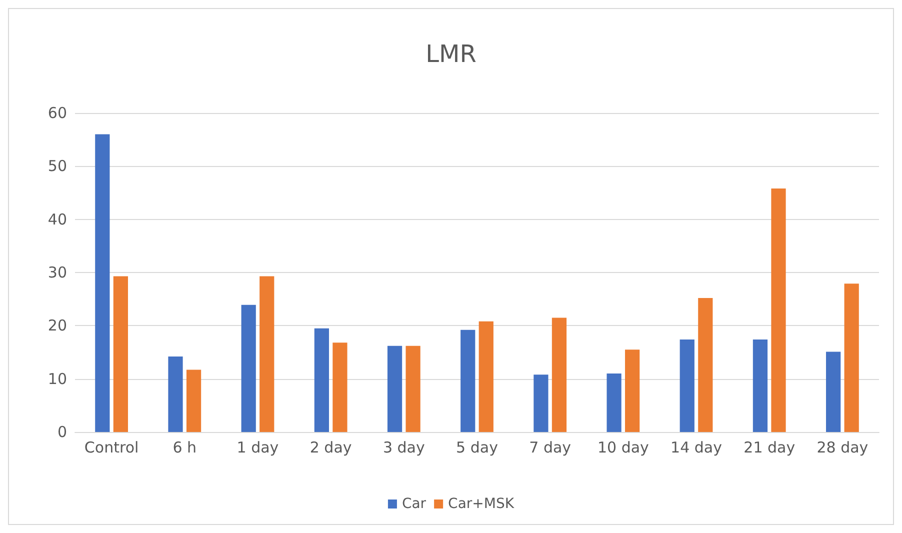  Describe the element at coordinates (257, 447) in the screenshot. I see `x-tick-label: 1 day` at that location.